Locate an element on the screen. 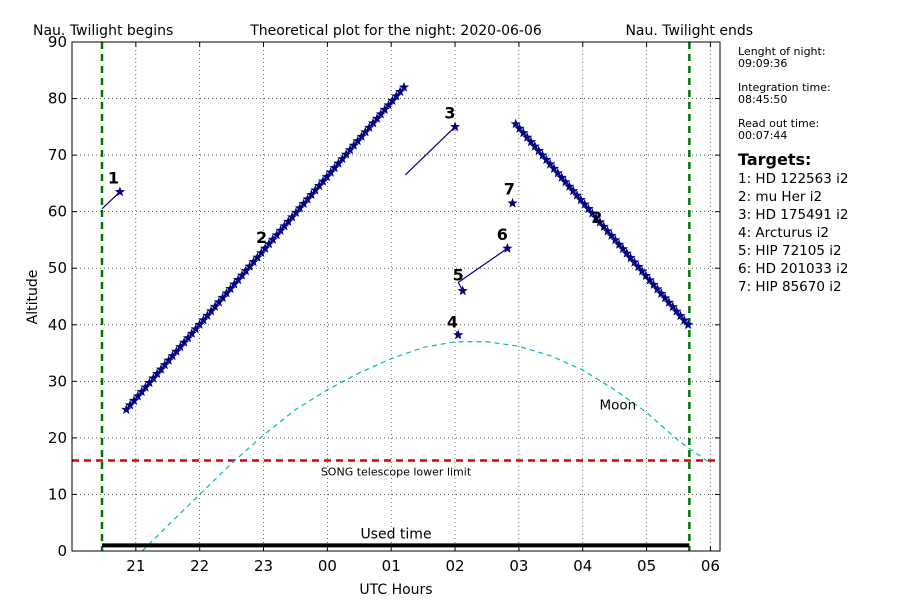 Image resolution: width=900 pixels, height=600 pixels. target-item-5: 5: HIP 72105 i2 is located at coordinates (790, 251).